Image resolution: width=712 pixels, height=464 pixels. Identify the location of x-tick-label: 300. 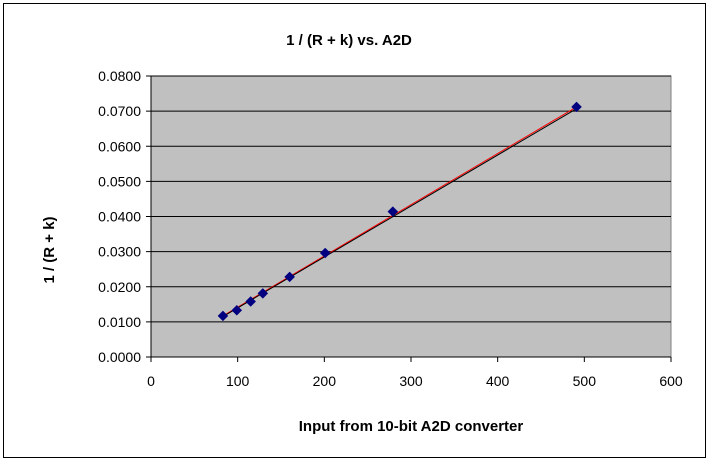
(411, 381).